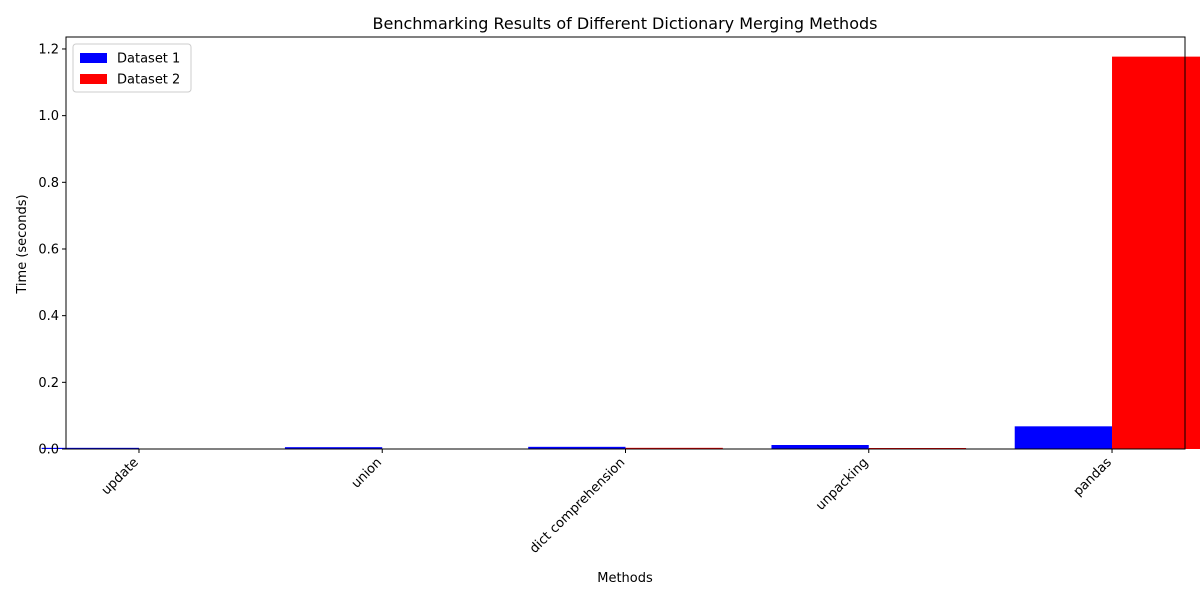 The height and width of the screenshot is (600, 1200). I want to click on y-tick-label: 0.8, so click(48, 183).